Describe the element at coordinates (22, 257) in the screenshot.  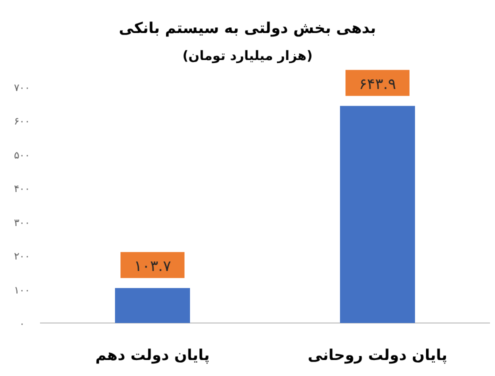
I see `y-tick-label: ۲۰۰` at that location.